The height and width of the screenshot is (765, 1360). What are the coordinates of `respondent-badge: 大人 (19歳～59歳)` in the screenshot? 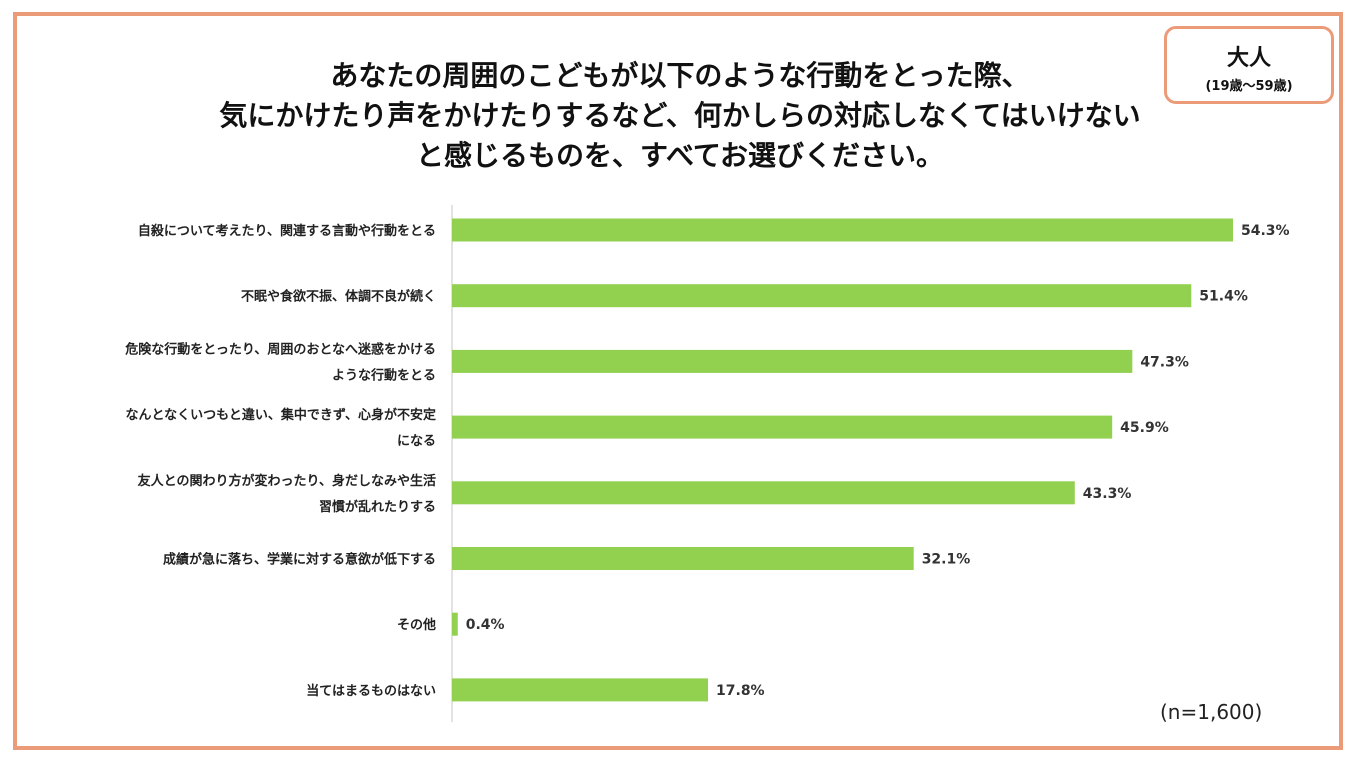 It's located at (1249, 65).